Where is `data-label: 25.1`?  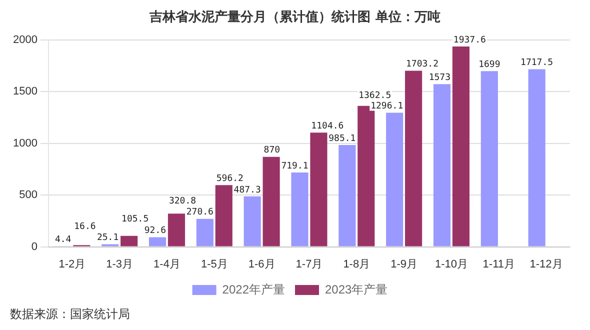 data-label: 25.1 is located at coordinates (107, 238).